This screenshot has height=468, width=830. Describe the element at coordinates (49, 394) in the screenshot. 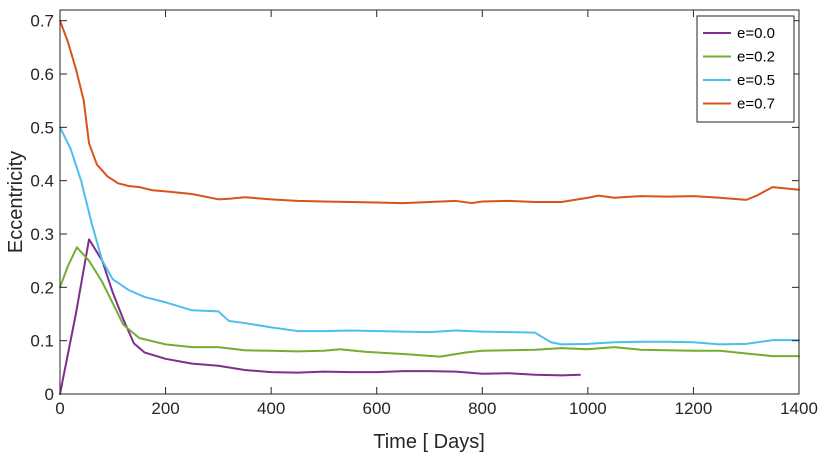

I see `y-tick-label: 0` at that location.